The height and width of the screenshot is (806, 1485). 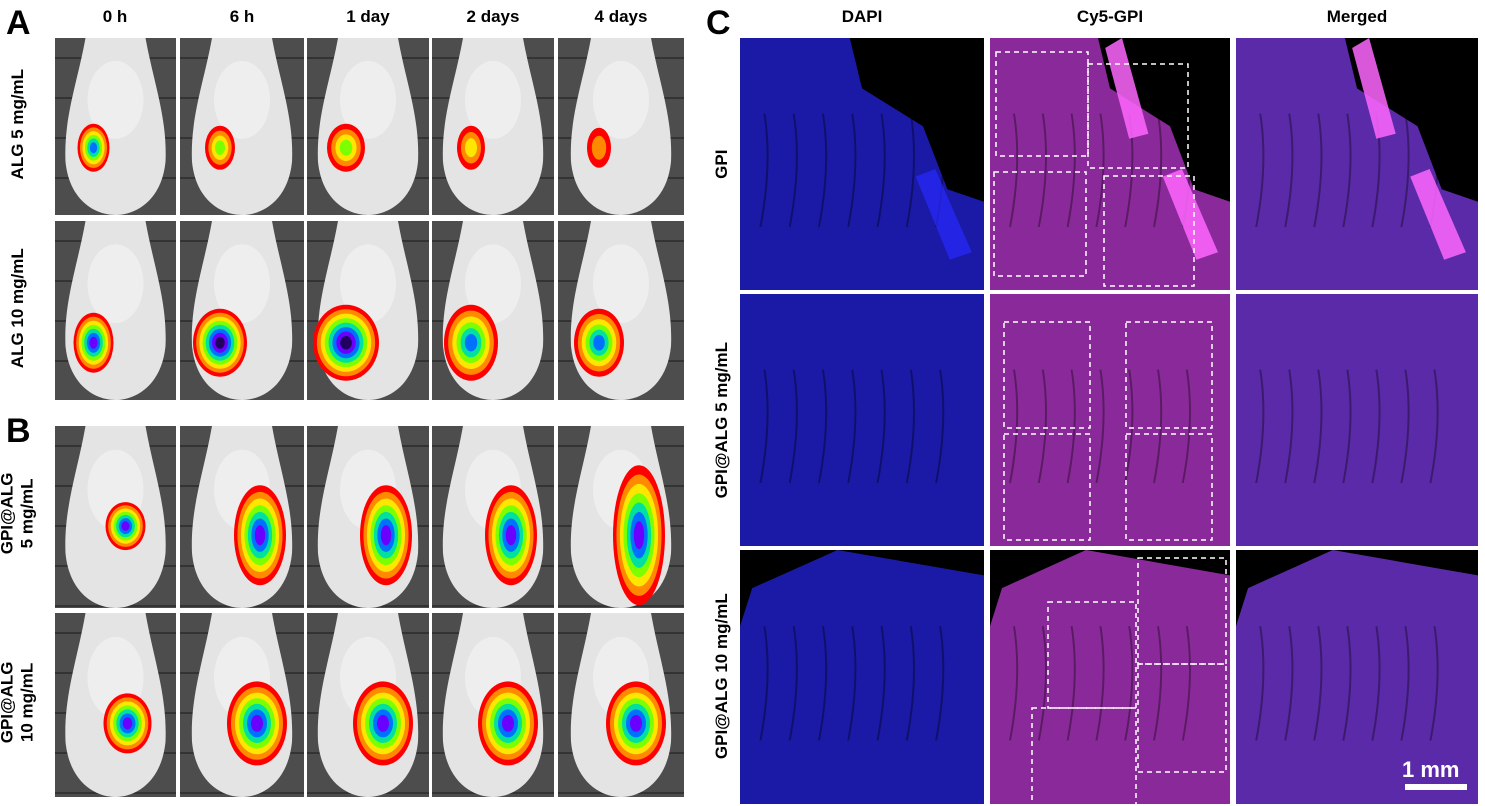 I want to click on mouse-image-alg10-6h, so click(x=242, y=310).